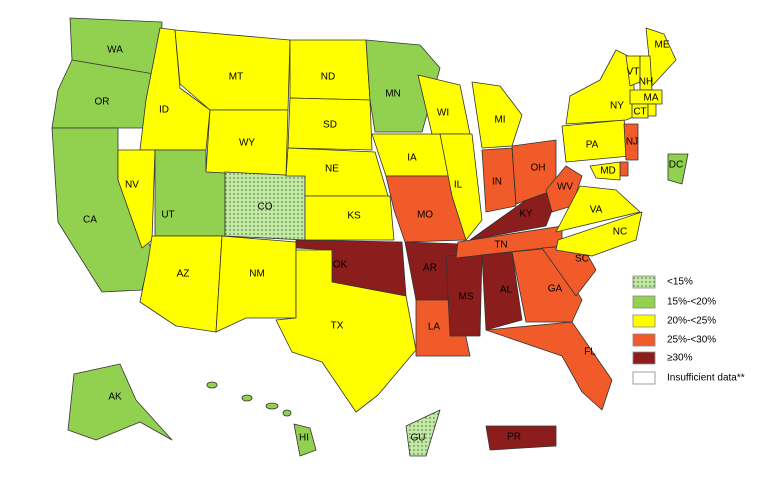  I want to click on state-label: MI, so click(499, 120).